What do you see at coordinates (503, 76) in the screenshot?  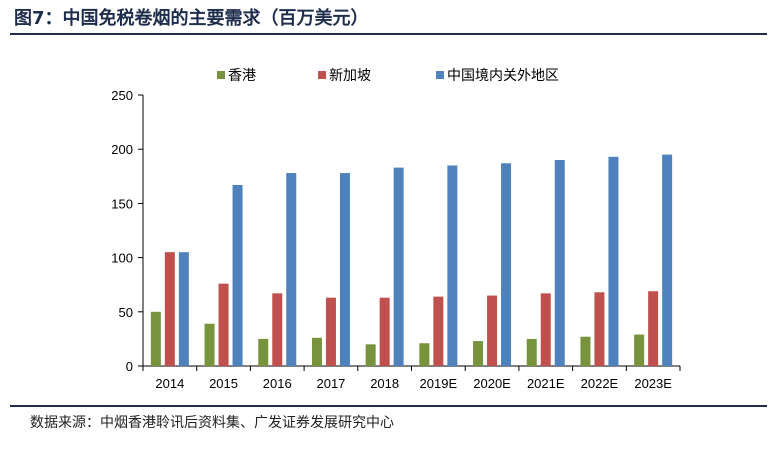 I see `legend-label: 中国境内关外地区` at bounding box center [503, 76].